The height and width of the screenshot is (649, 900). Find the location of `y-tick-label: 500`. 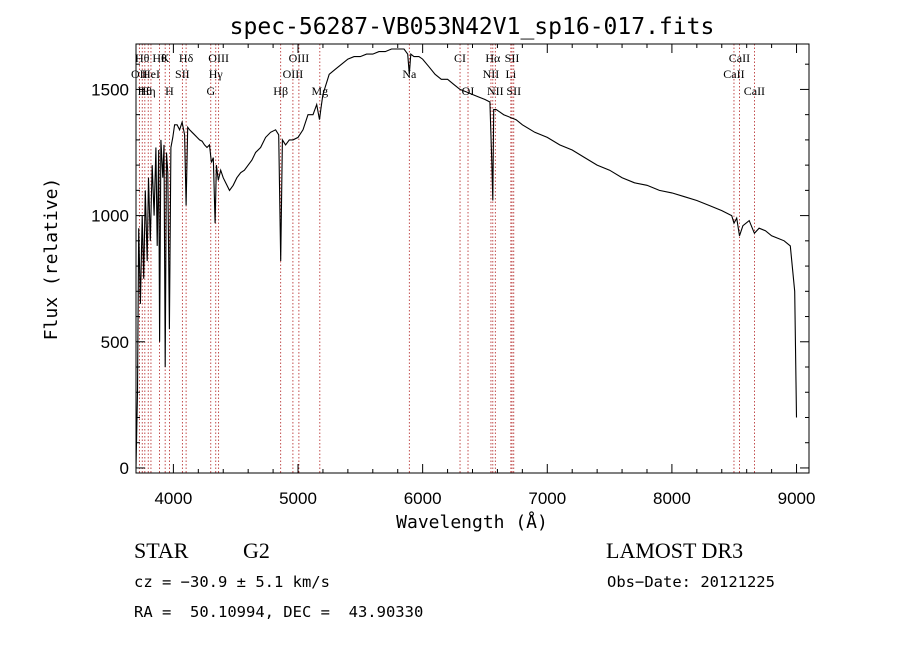

y-tick-label: 500 is located at coordinates (115, 342).